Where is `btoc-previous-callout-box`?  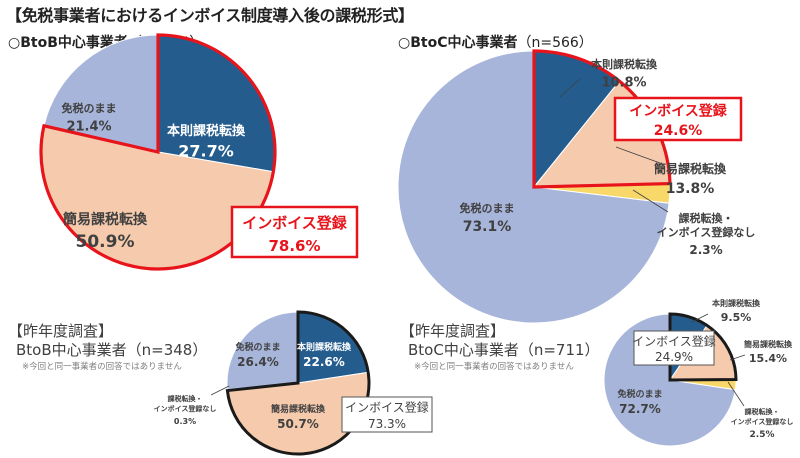
btoc-previous-callout-box is located at coordinates (674, 348).